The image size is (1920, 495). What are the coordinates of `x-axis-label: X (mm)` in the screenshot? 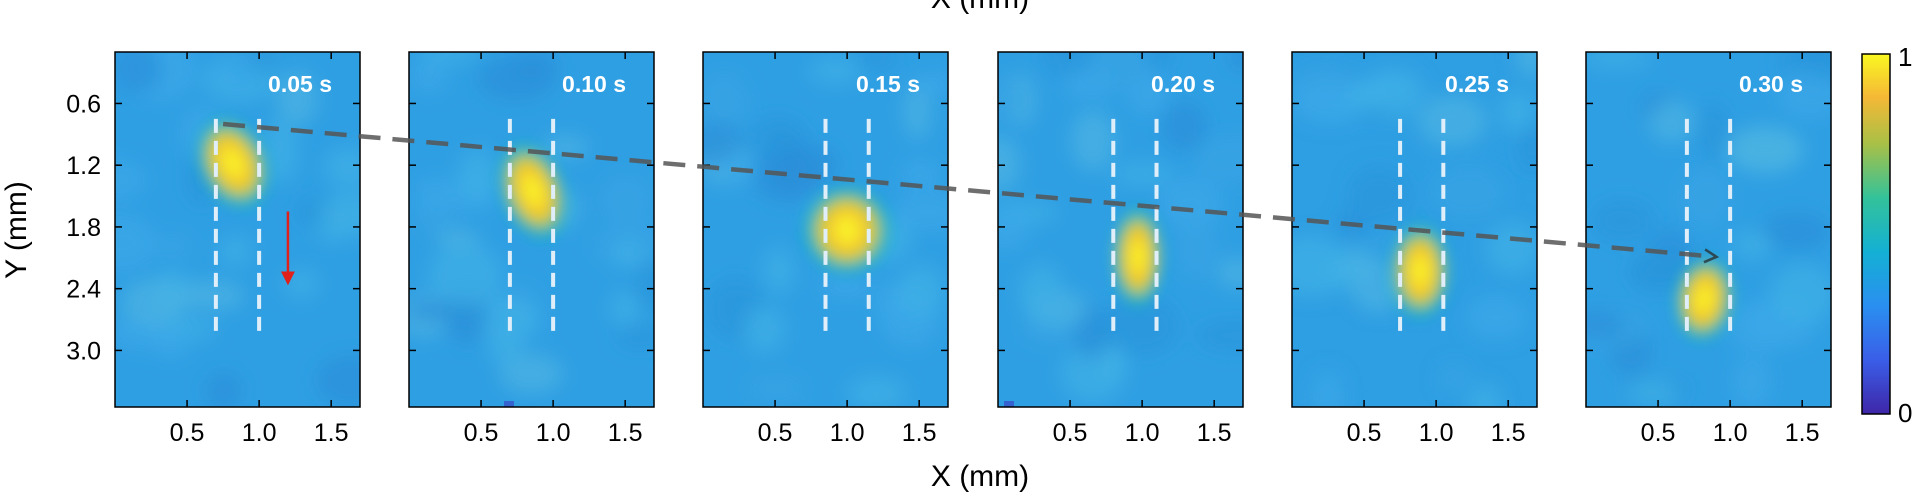 It's located at (980, 476).